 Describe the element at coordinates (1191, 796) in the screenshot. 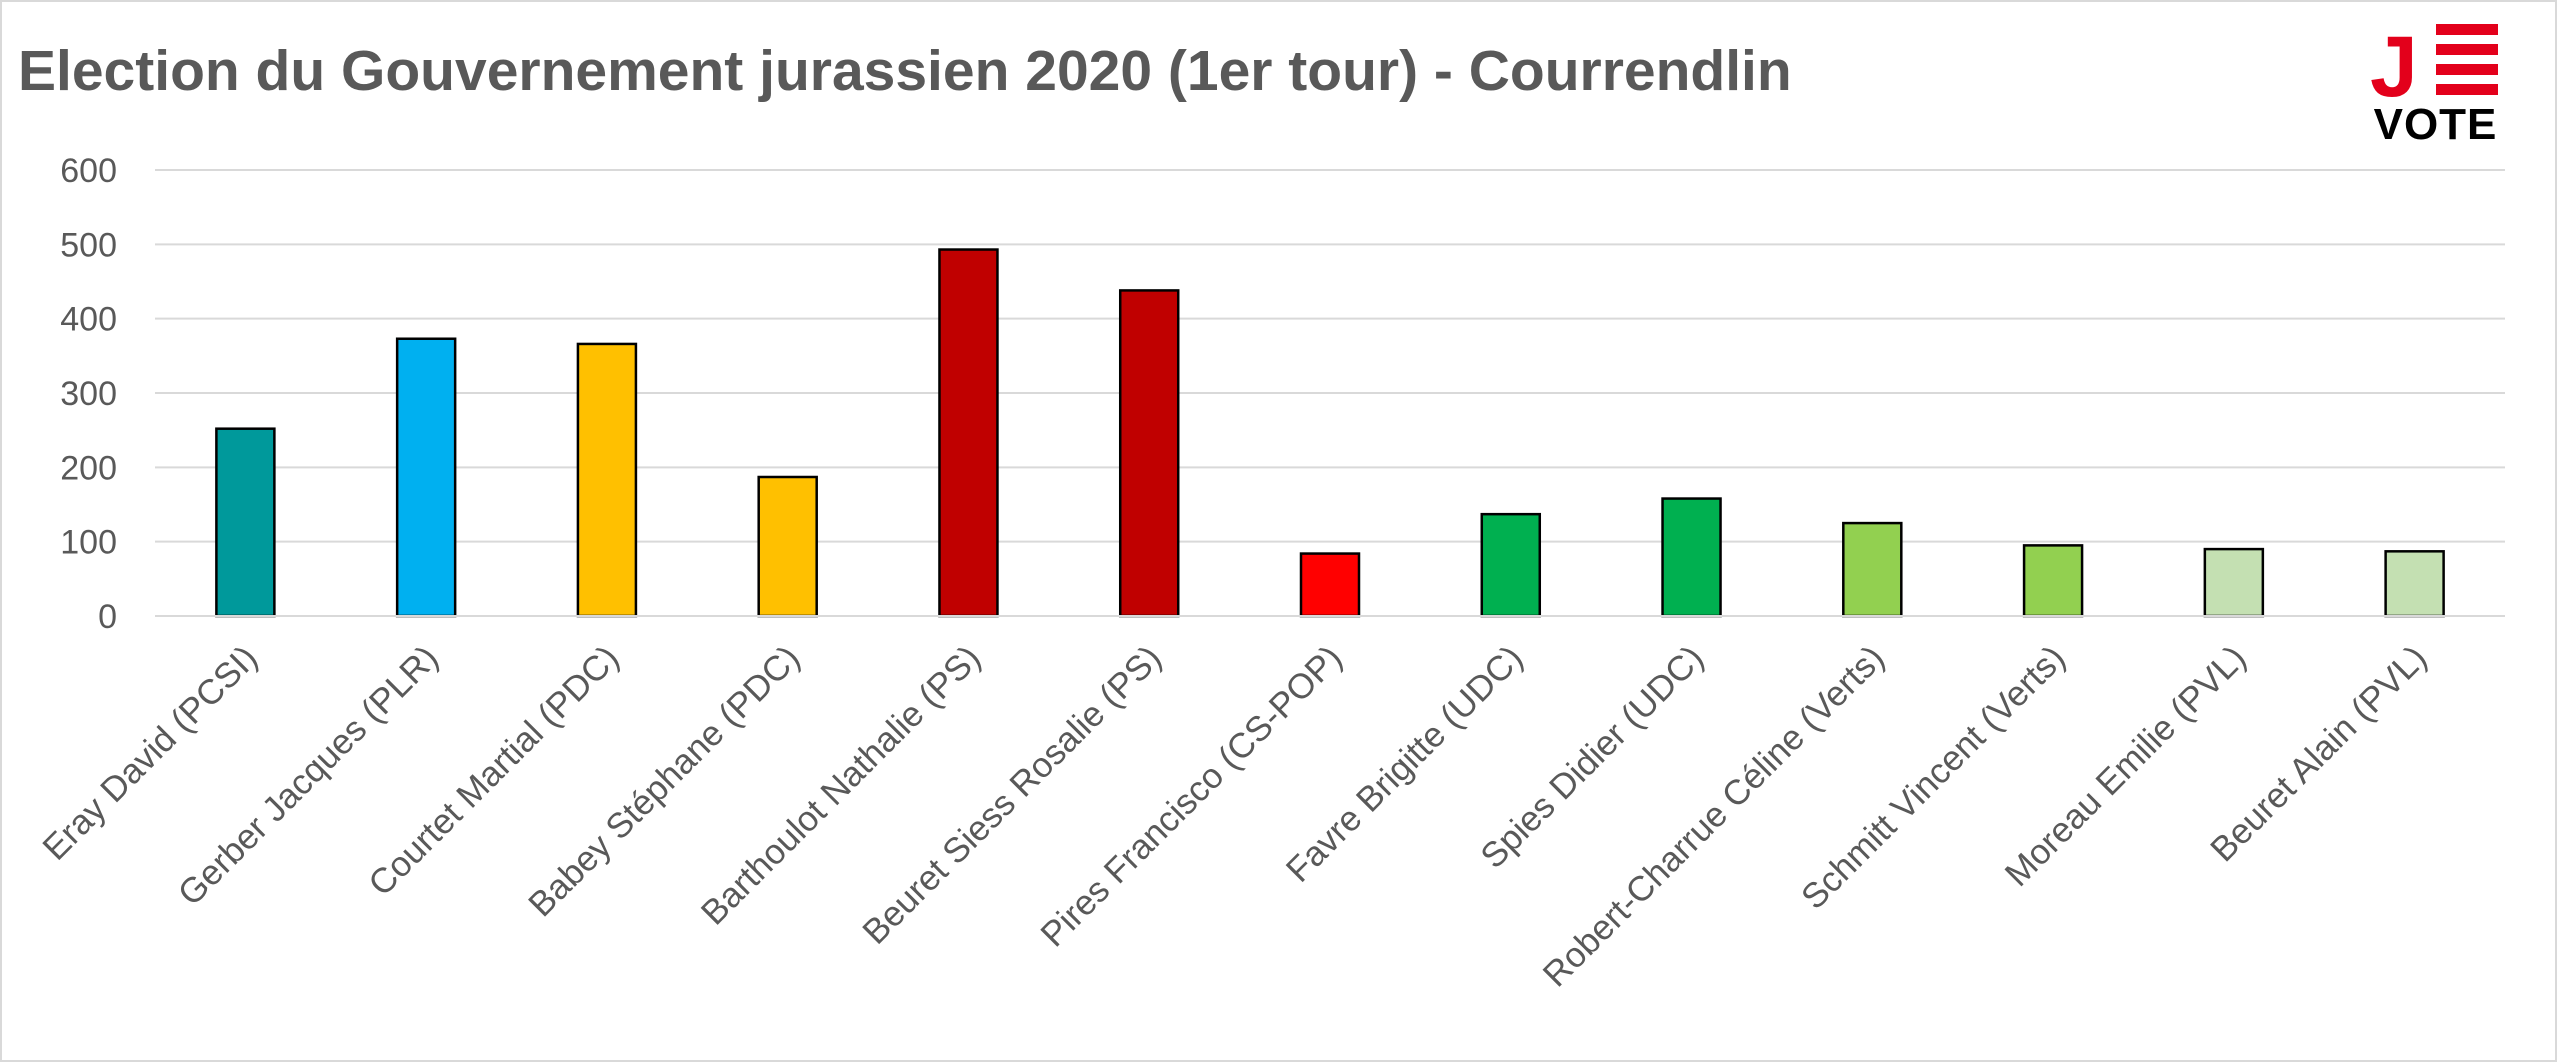

I see `x-tick-label: Pires Francisco (CS-POP)` at that location.